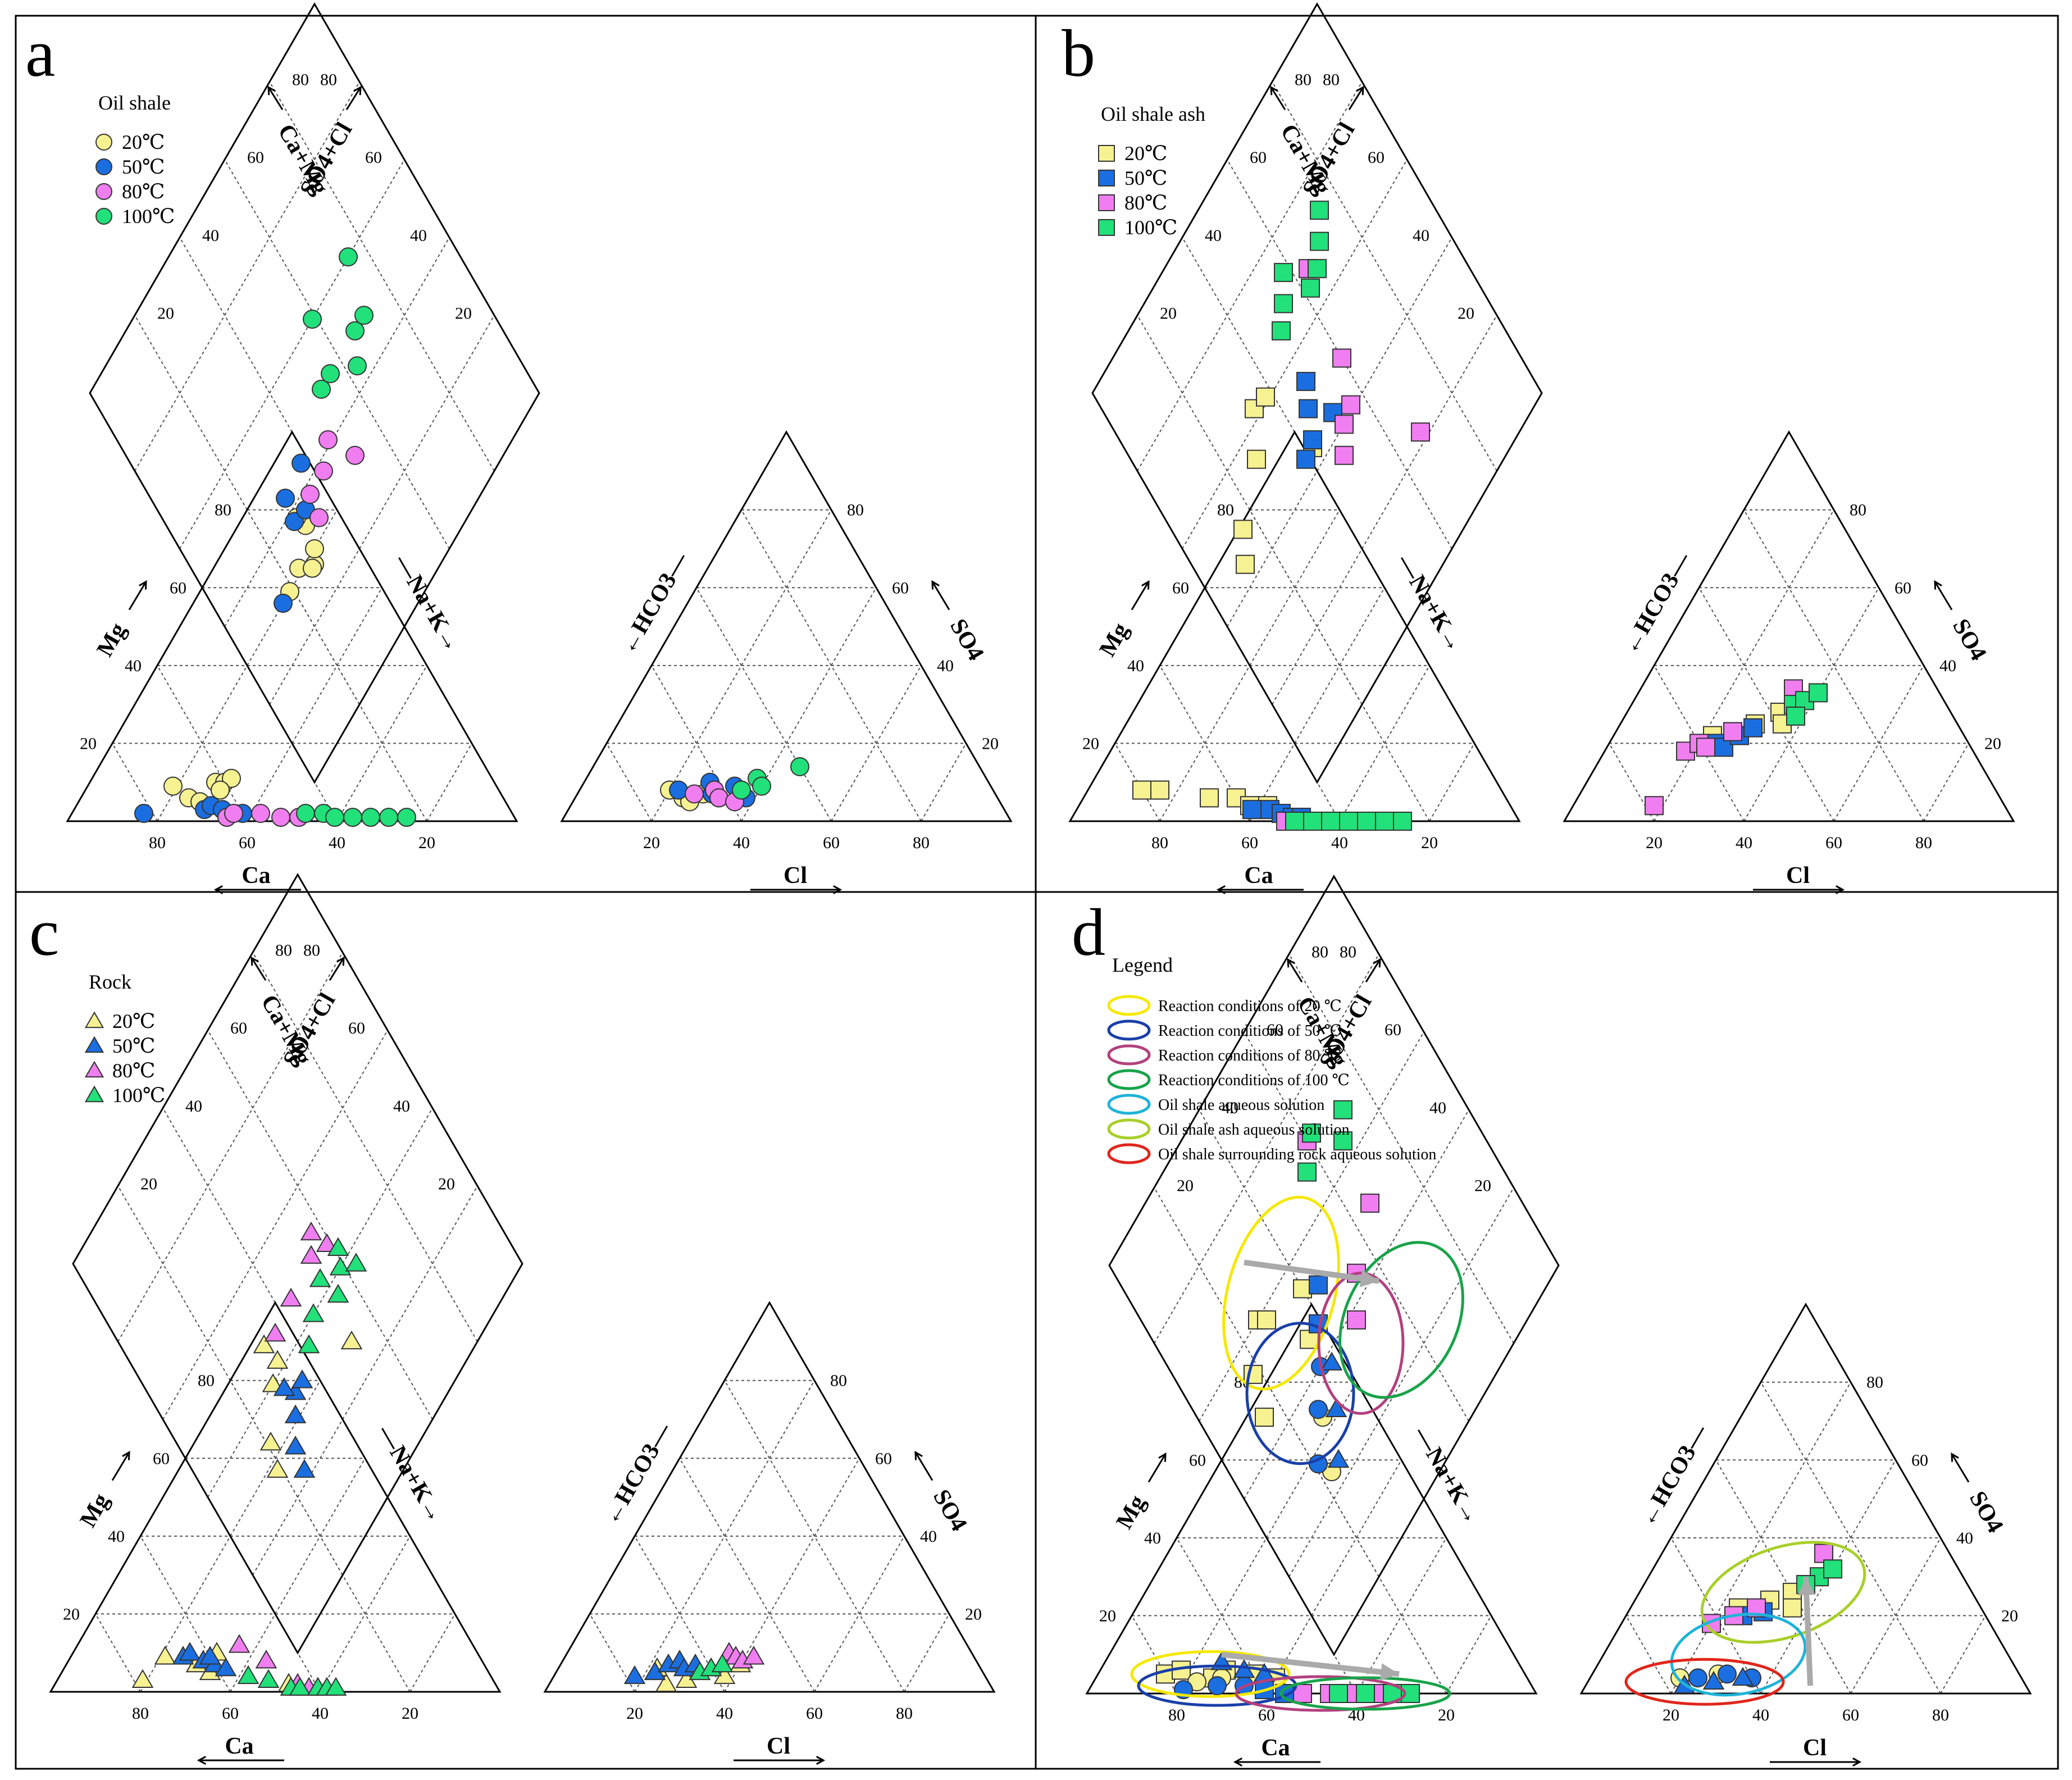 Image resolution: width=2072 pixels, height=1780 pixels. I want to click on camg-arrow, so click(1278, 99).